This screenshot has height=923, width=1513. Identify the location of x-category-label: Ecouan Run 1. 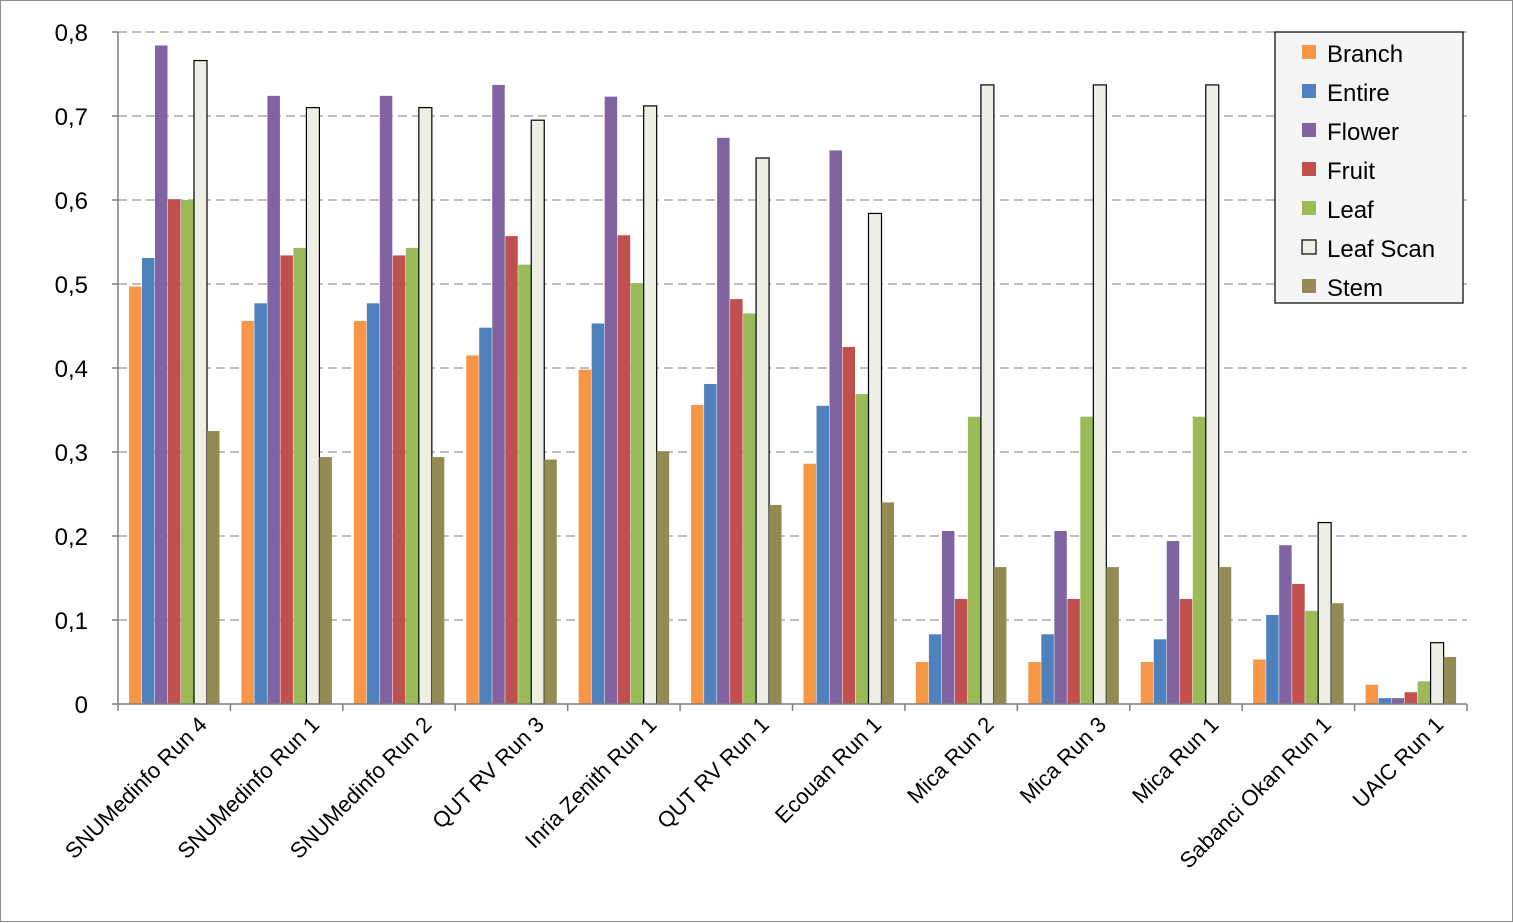
(828, 770).